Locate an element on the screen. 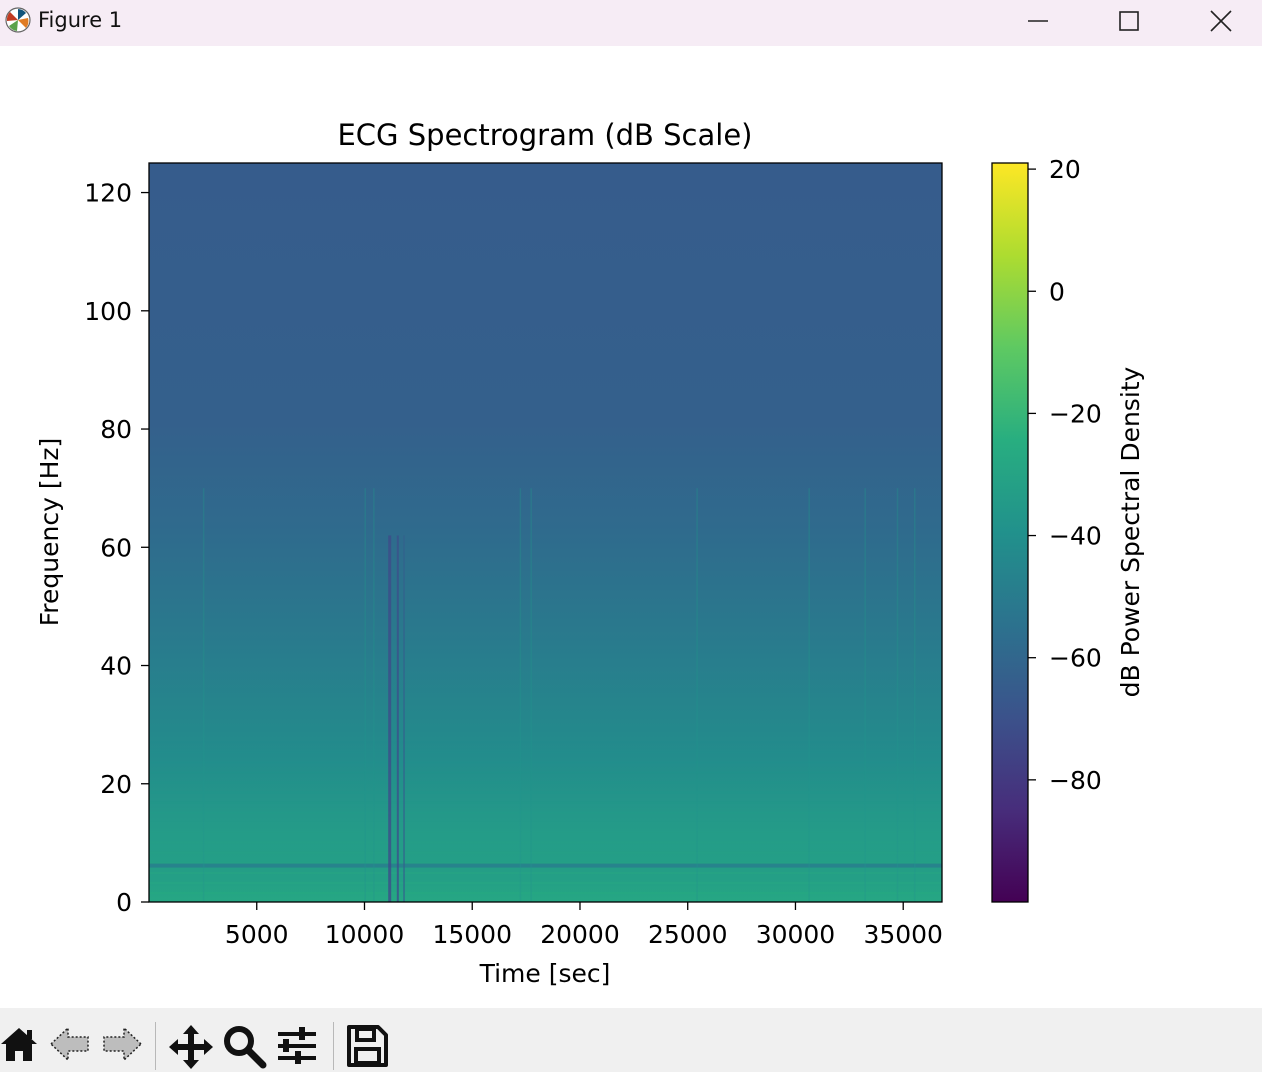  x-tick-label: 25000 is located at coordinates (688, 934).